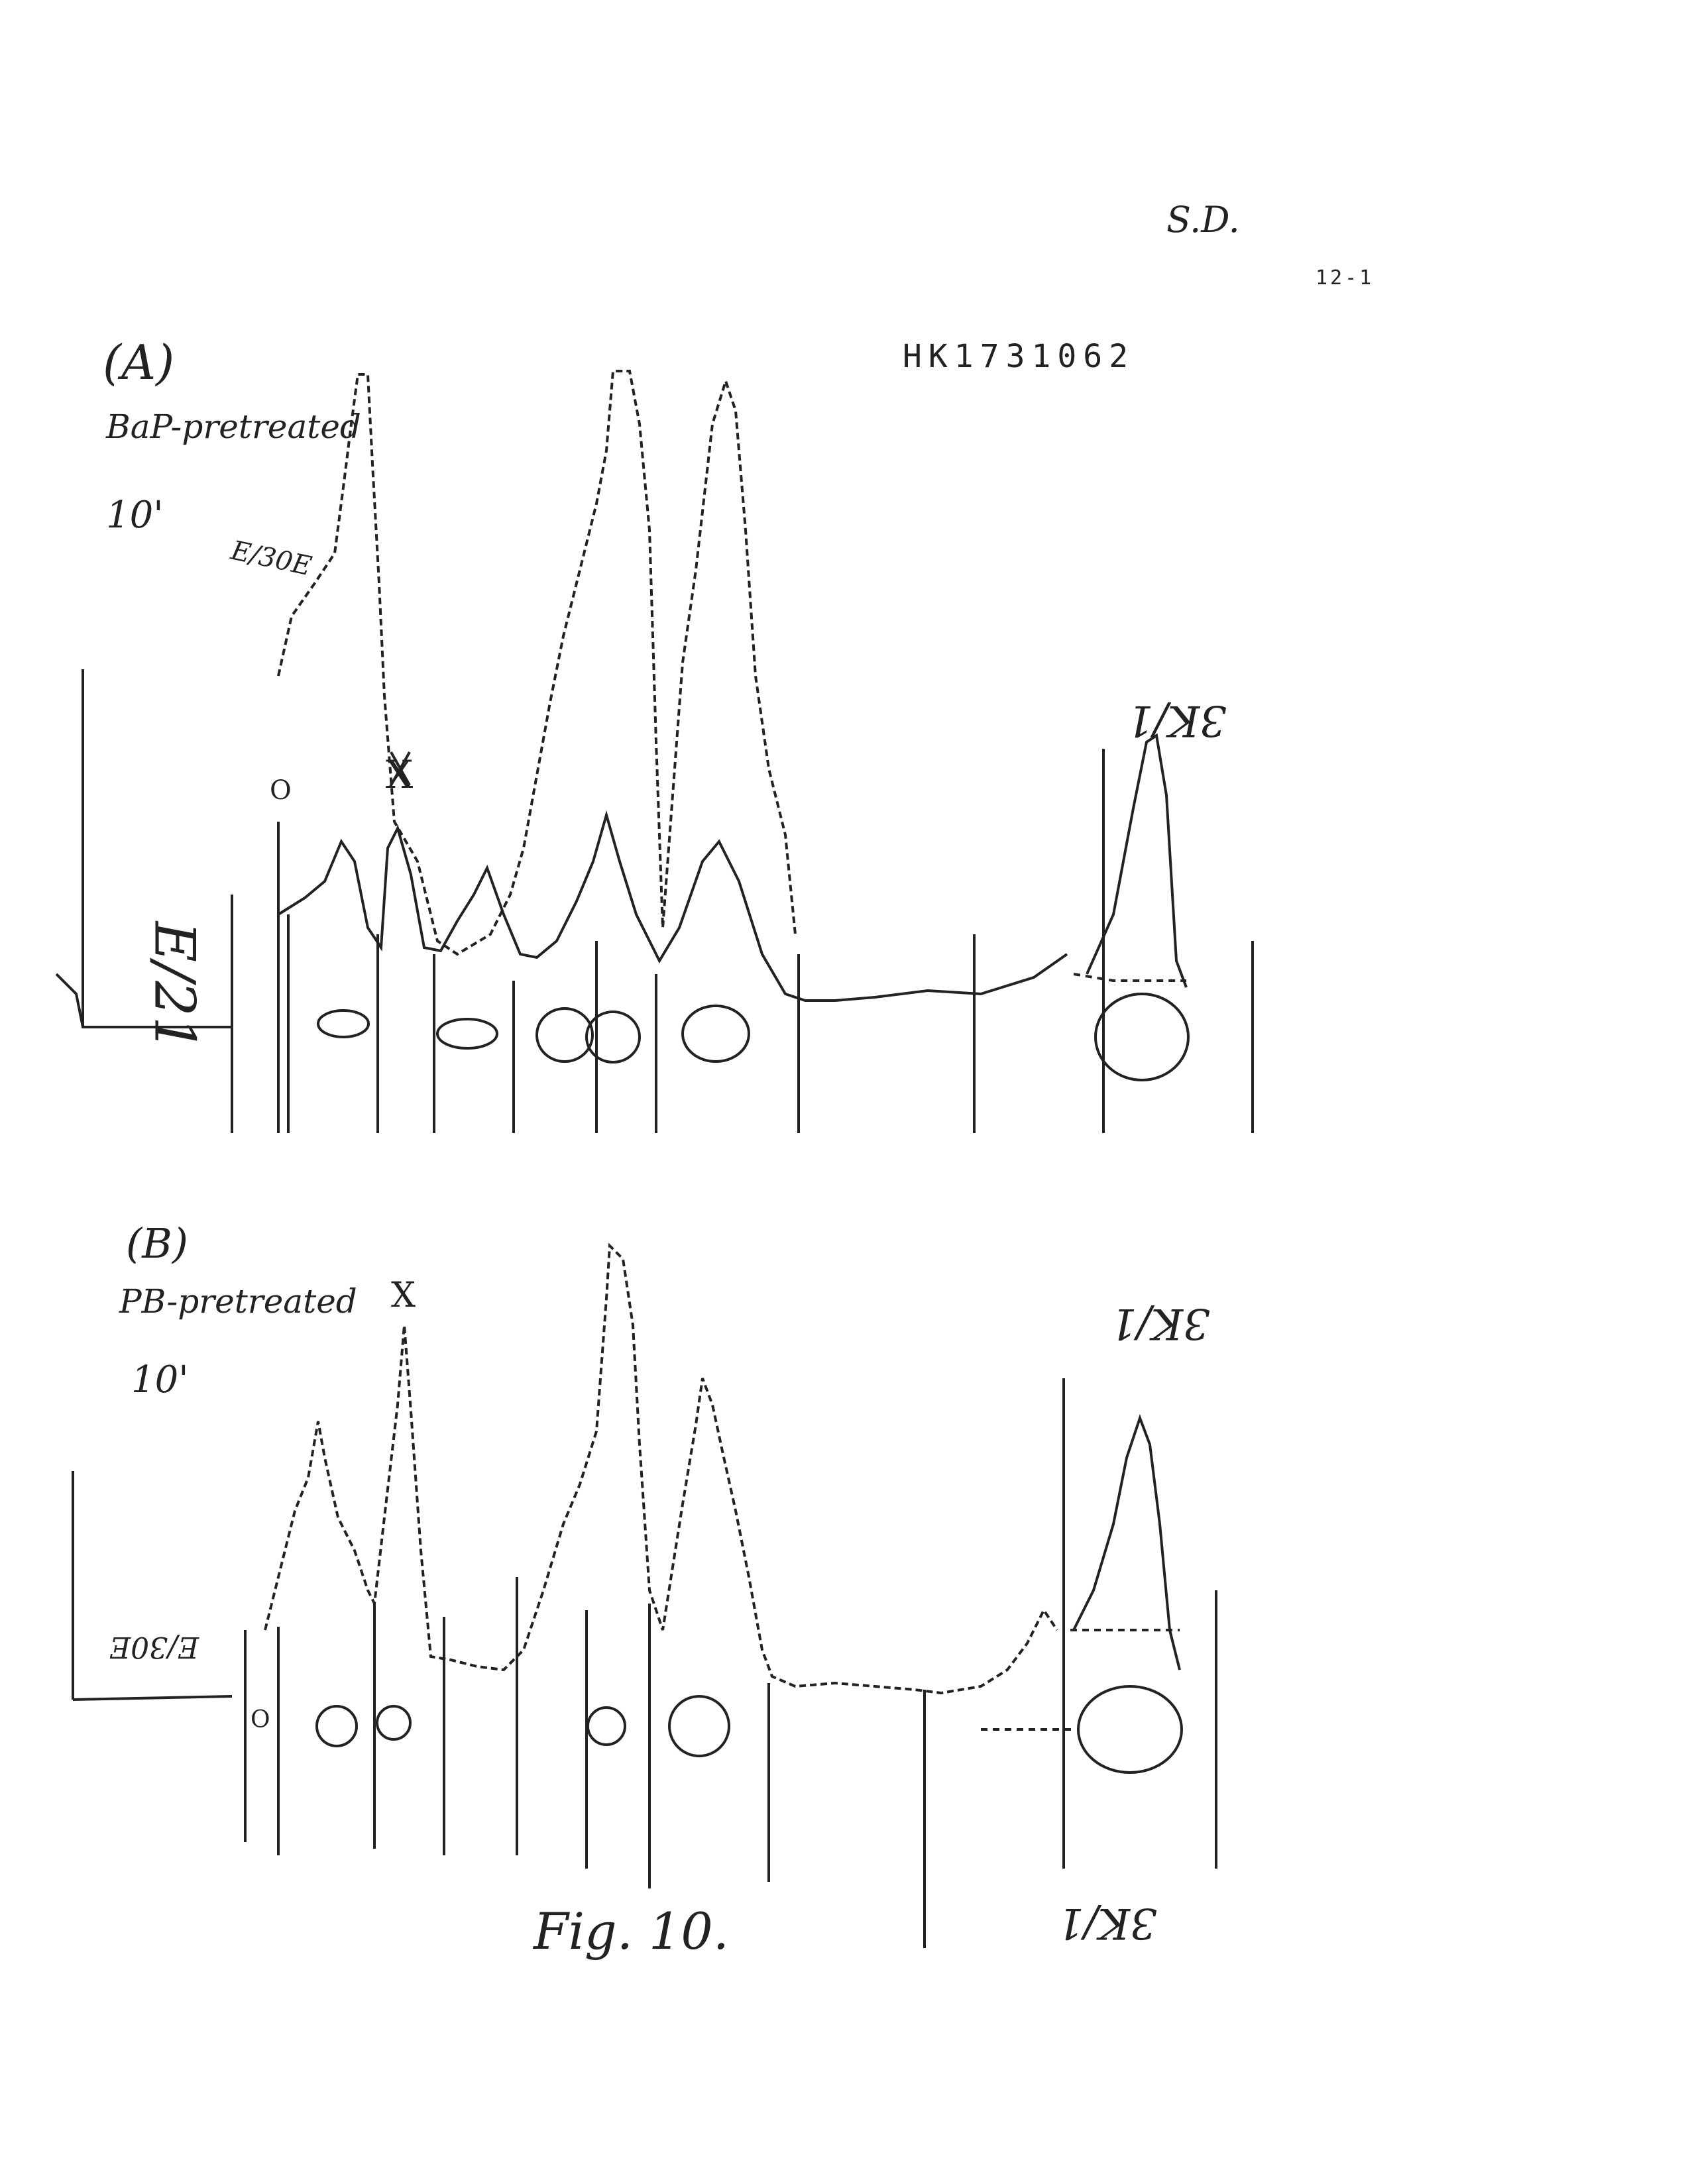 The image size is (1686, 2184). Describe the element at coordinates (400, 768) in the screenshot. I see `panel-a-x-mark` at that location.